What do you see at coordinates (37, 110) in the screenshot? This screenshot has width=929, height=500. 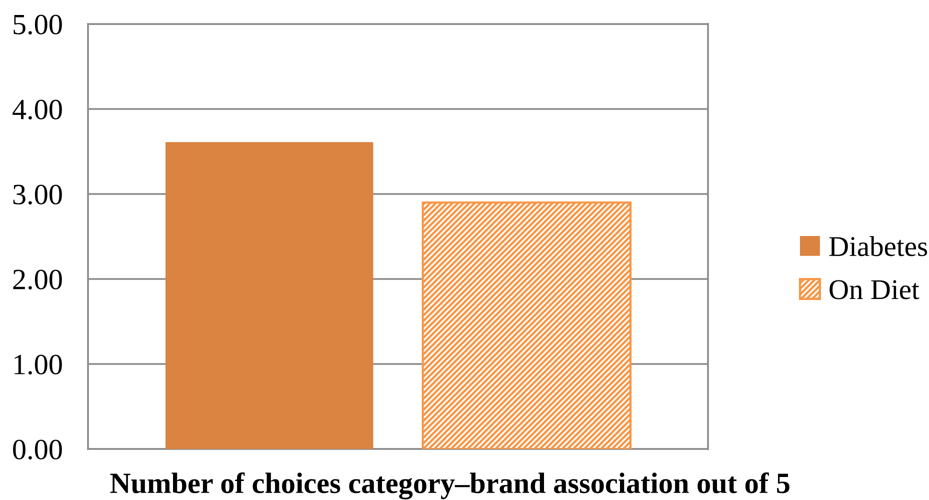 I see `y-tick-label: 4.00` at bounding box center [37, 110].